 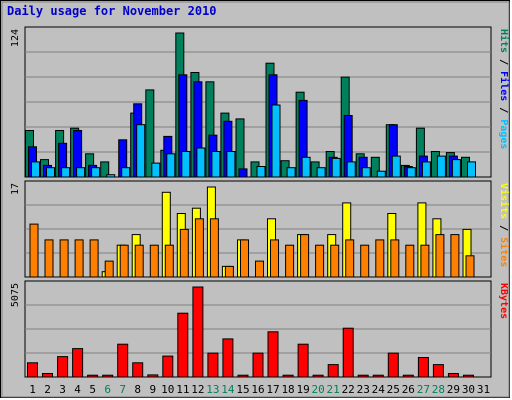 I want to click on day-label-17: 17, so click(x=272, y=389).